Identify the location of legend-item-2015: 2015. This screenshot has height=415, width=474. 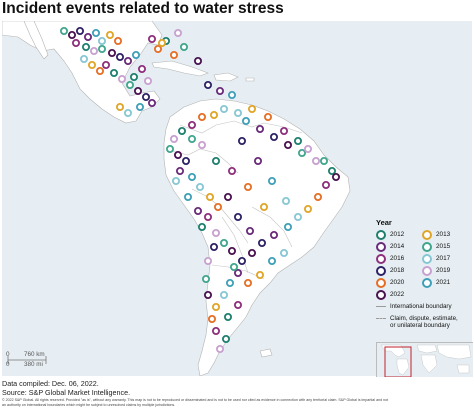
(445, 246).